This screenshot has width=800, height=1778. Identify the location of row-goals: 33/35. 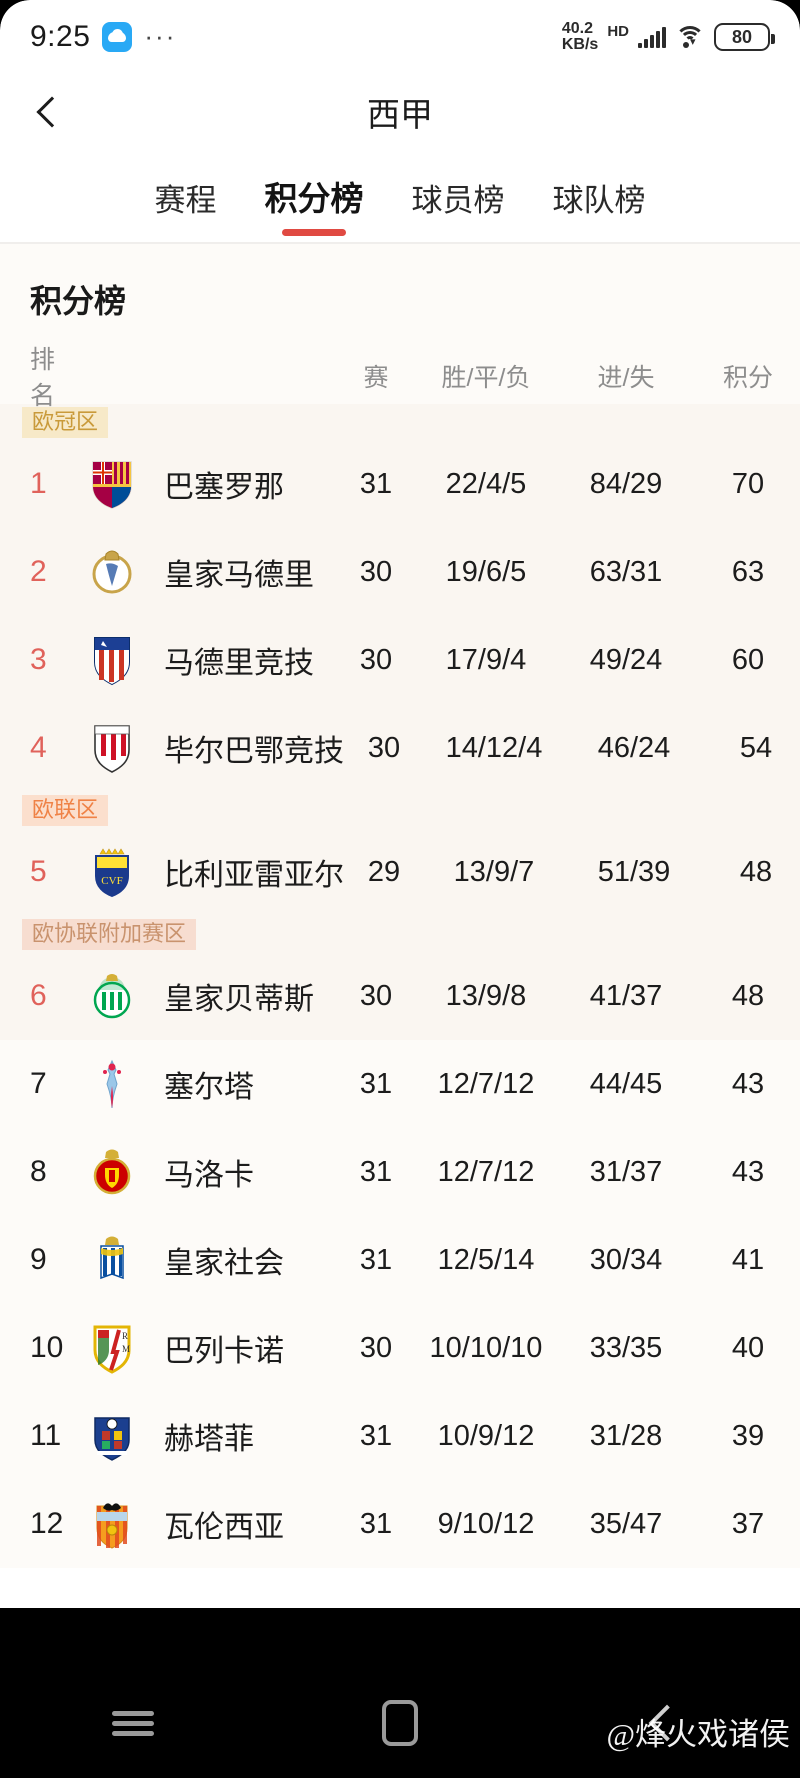
(626, 1347).